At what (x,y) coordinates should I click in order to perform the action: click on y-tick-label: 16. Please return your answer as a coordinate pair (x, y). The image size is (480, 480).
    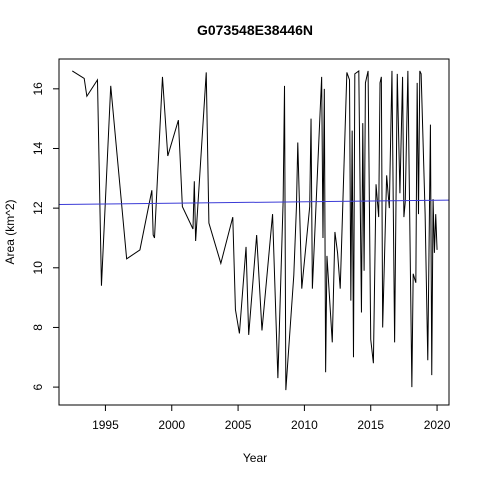
    Looking at the image, I should click on (38, 89).